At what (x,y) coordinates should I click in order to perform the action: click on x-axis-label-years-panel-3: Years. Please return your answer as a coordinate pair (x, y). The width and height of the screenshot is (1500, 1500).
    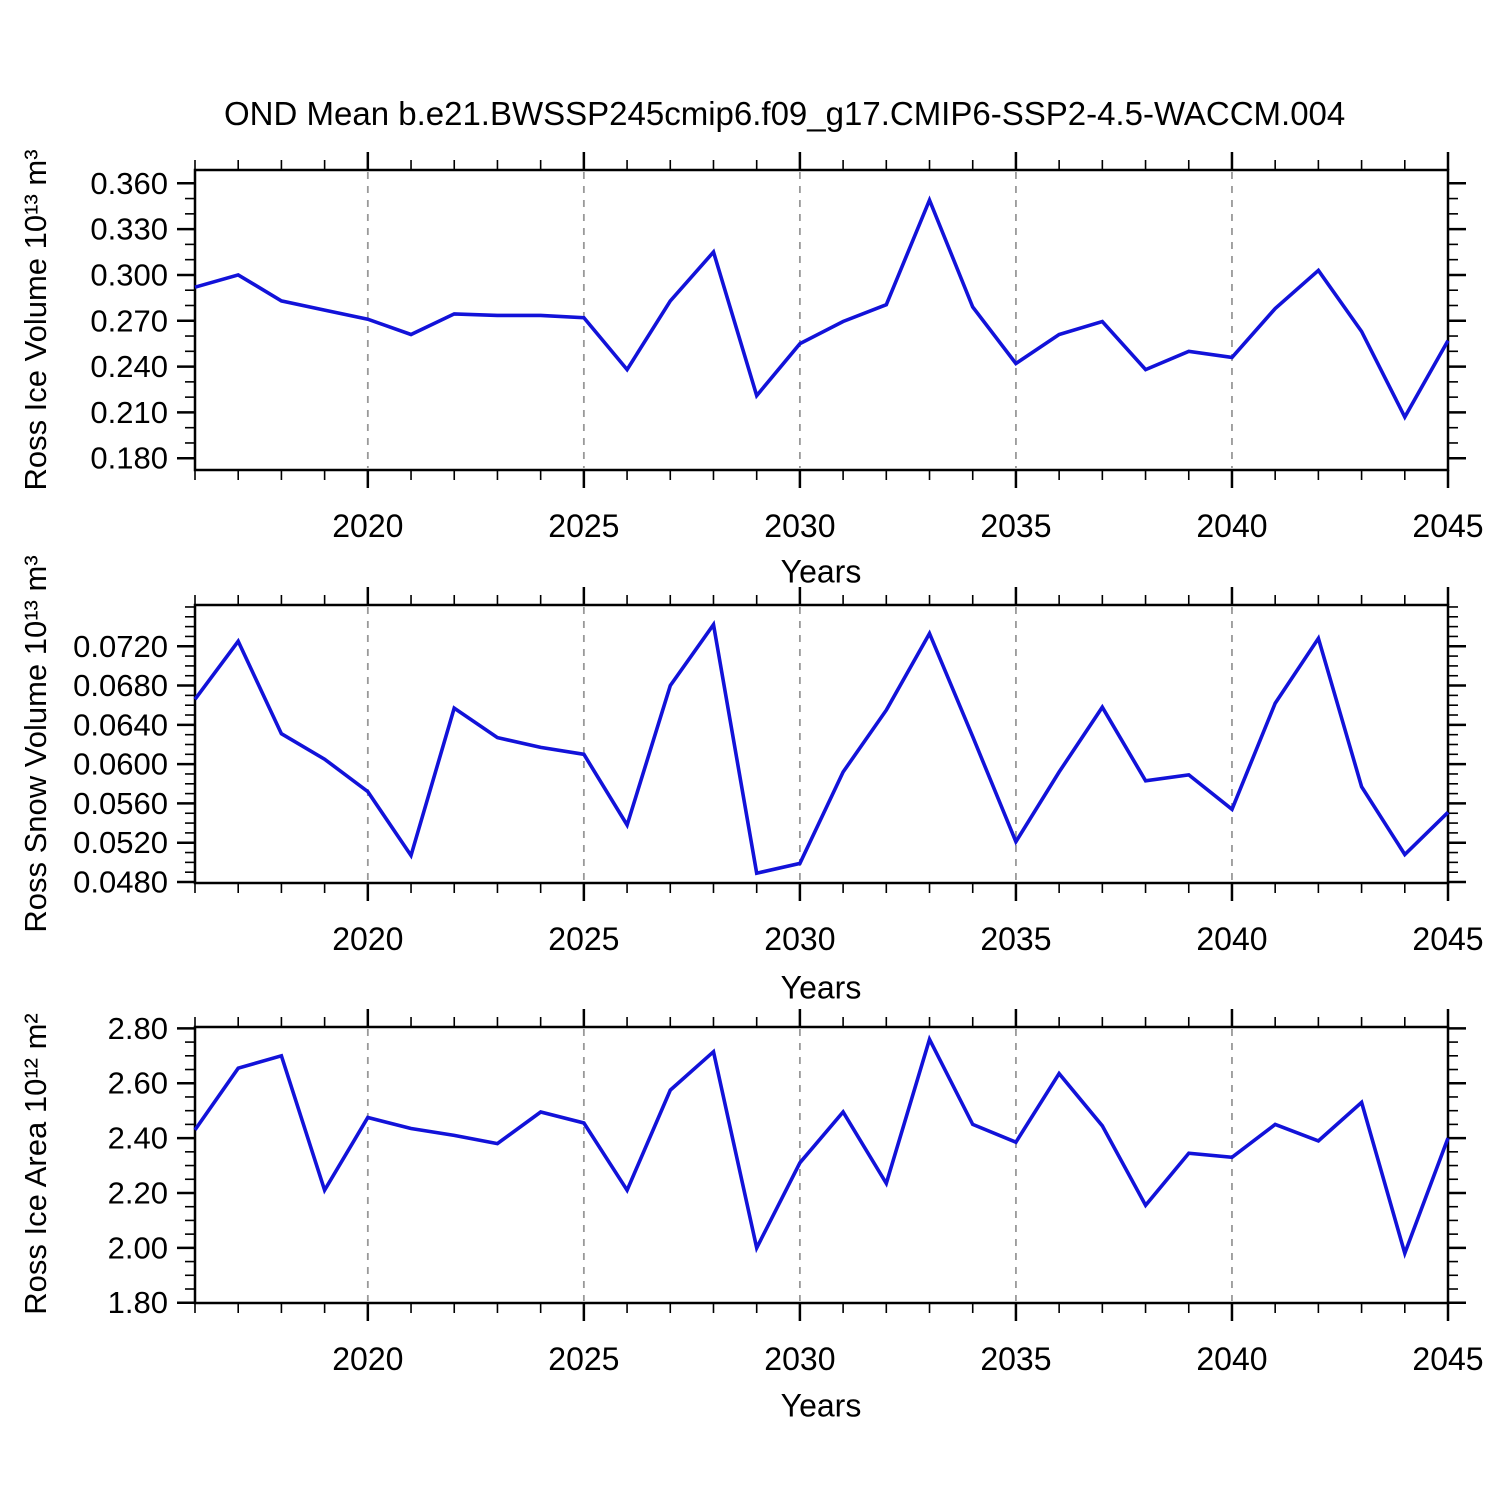
    Looking at the image, I should click on (821, 1405).